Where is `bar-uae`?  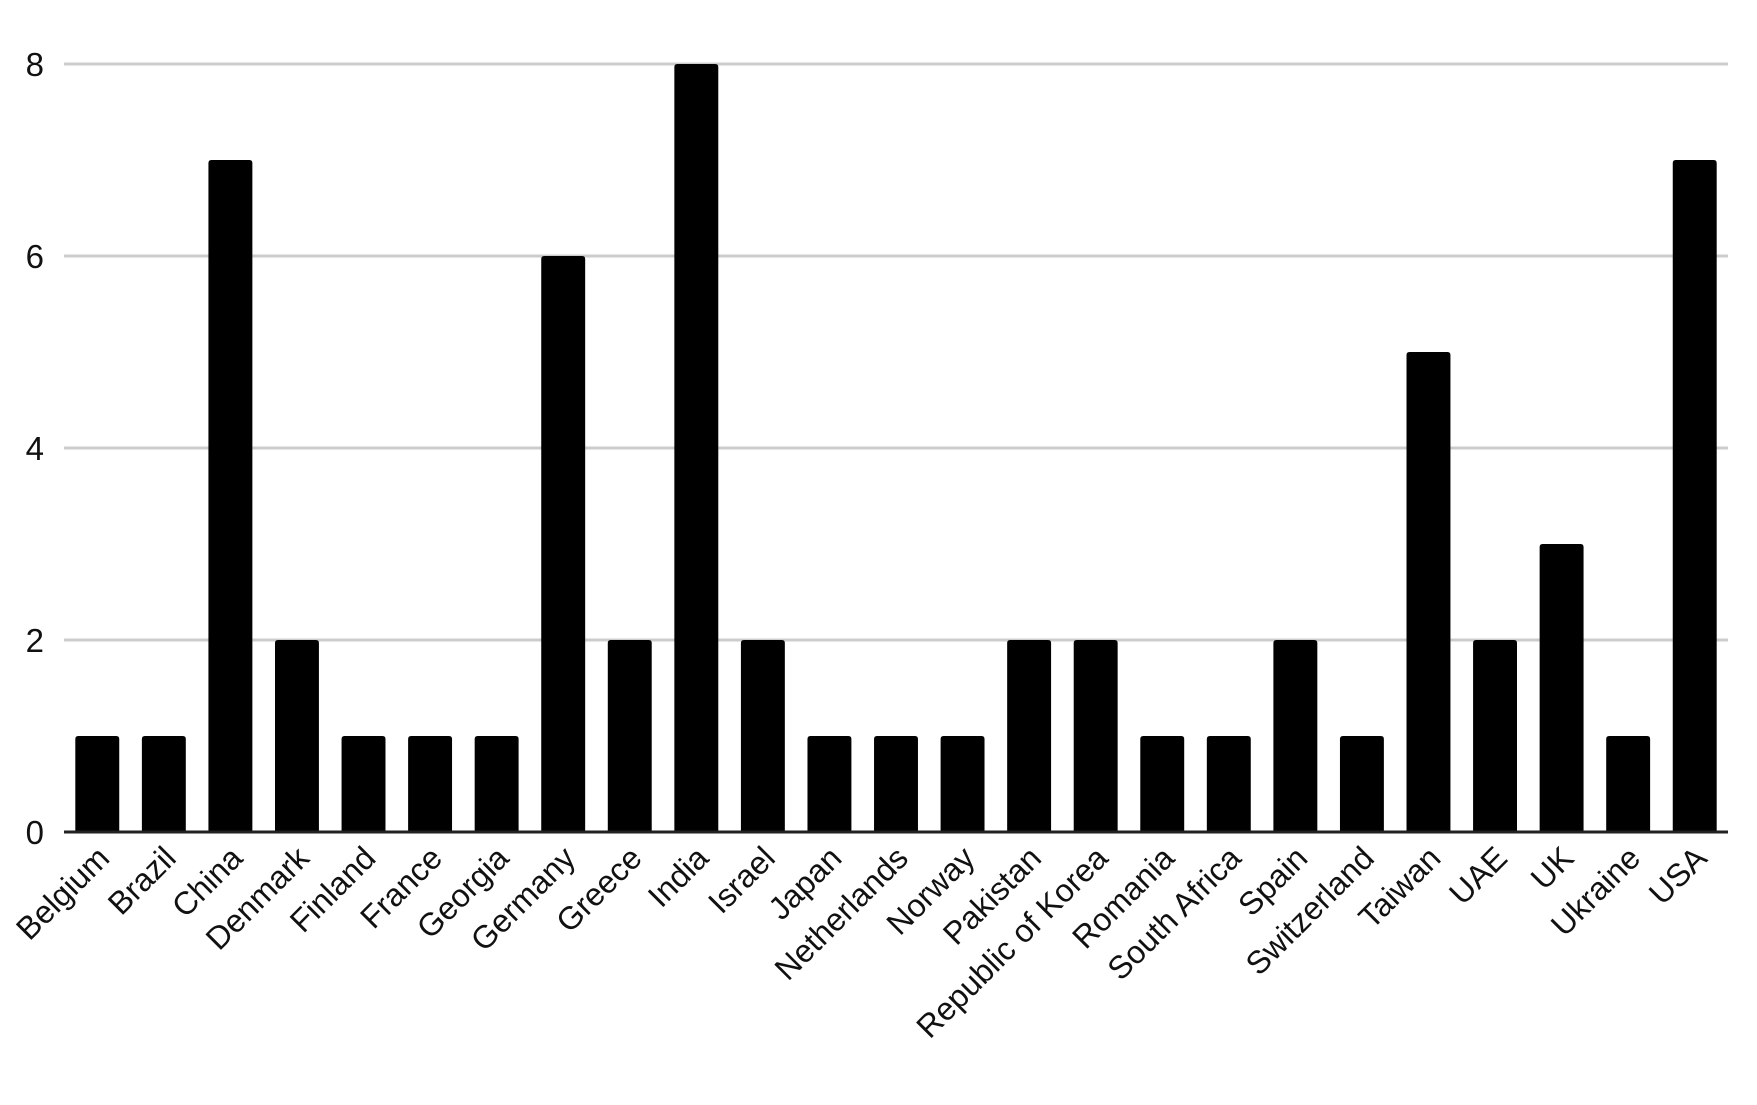
bar-uae is located at coordinates (1495, 736).